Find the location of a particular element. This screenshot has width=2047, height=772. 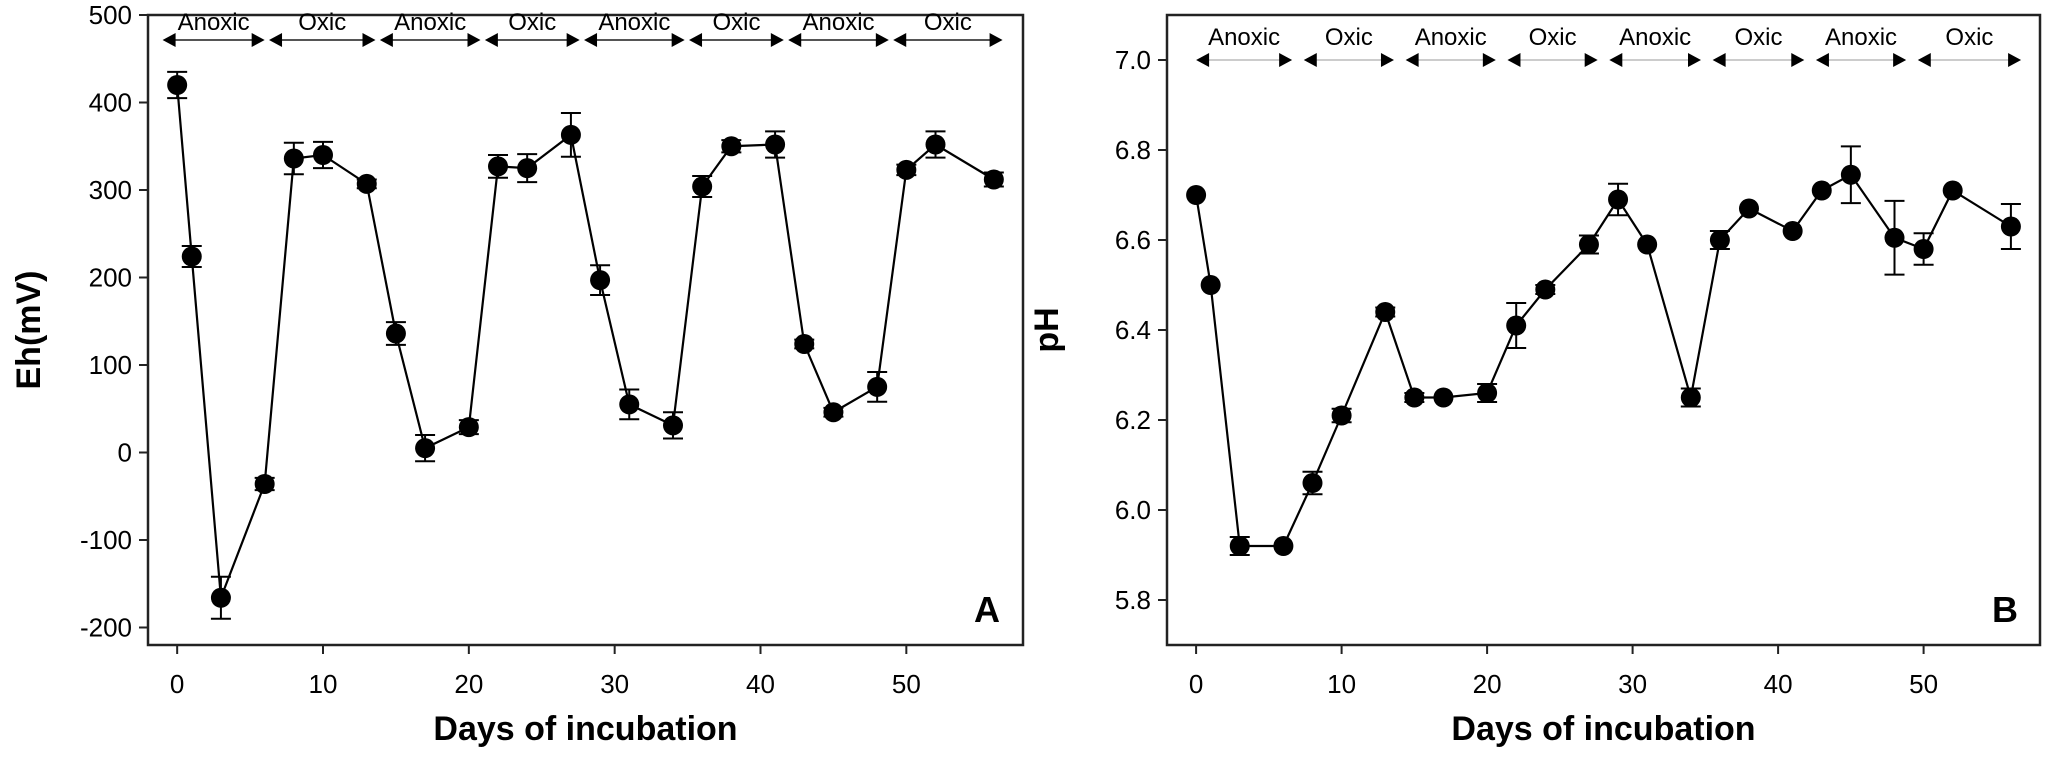

y-tick-label: 6.6 is located at coordinates (1133, 240).